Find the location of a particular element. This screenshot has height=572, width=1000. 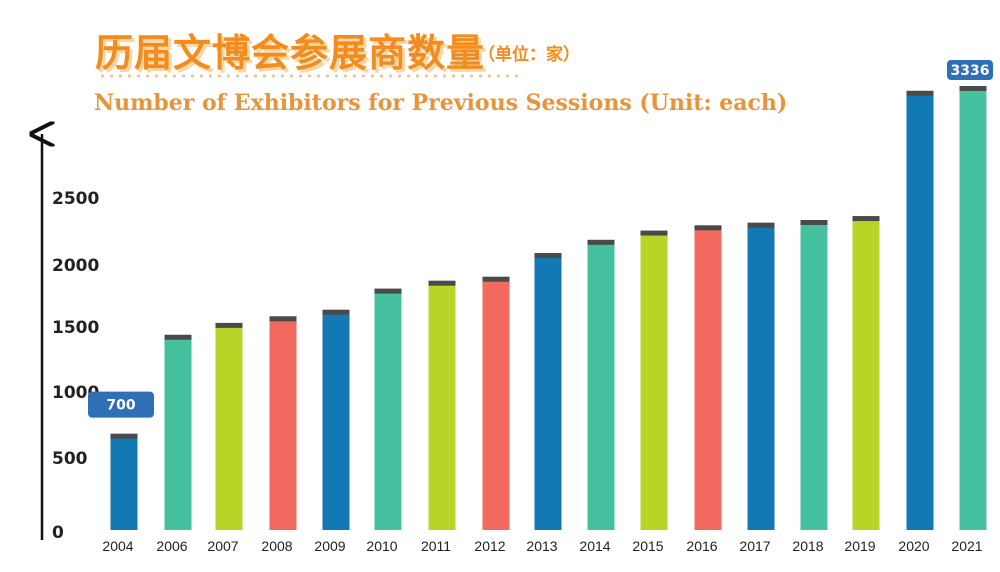

x-tick-label: 2013 is located at coordinates (541, 546).